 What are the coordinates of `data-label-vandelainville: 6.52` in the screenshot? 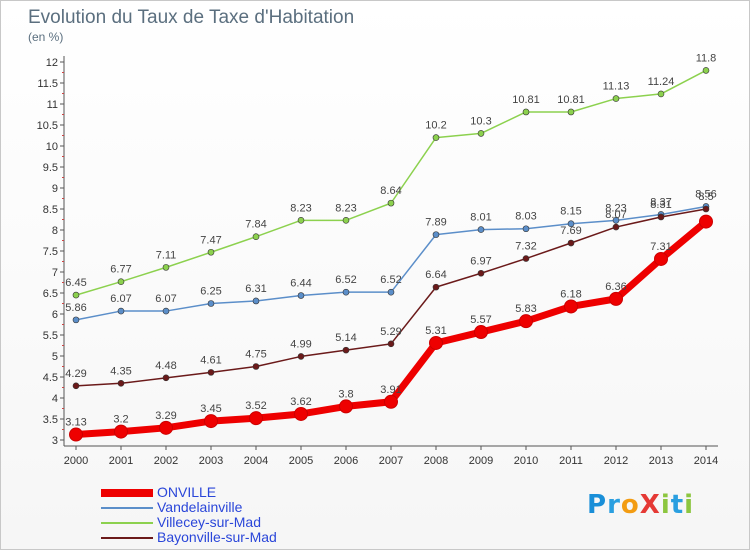 It's located at (345, 280).